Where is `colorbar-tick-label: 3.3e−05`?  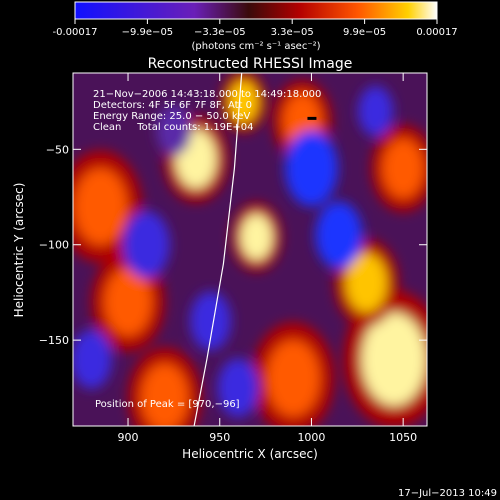 colorbar-tick-label: 3.3e−05 is located at coordinates (292, 32).